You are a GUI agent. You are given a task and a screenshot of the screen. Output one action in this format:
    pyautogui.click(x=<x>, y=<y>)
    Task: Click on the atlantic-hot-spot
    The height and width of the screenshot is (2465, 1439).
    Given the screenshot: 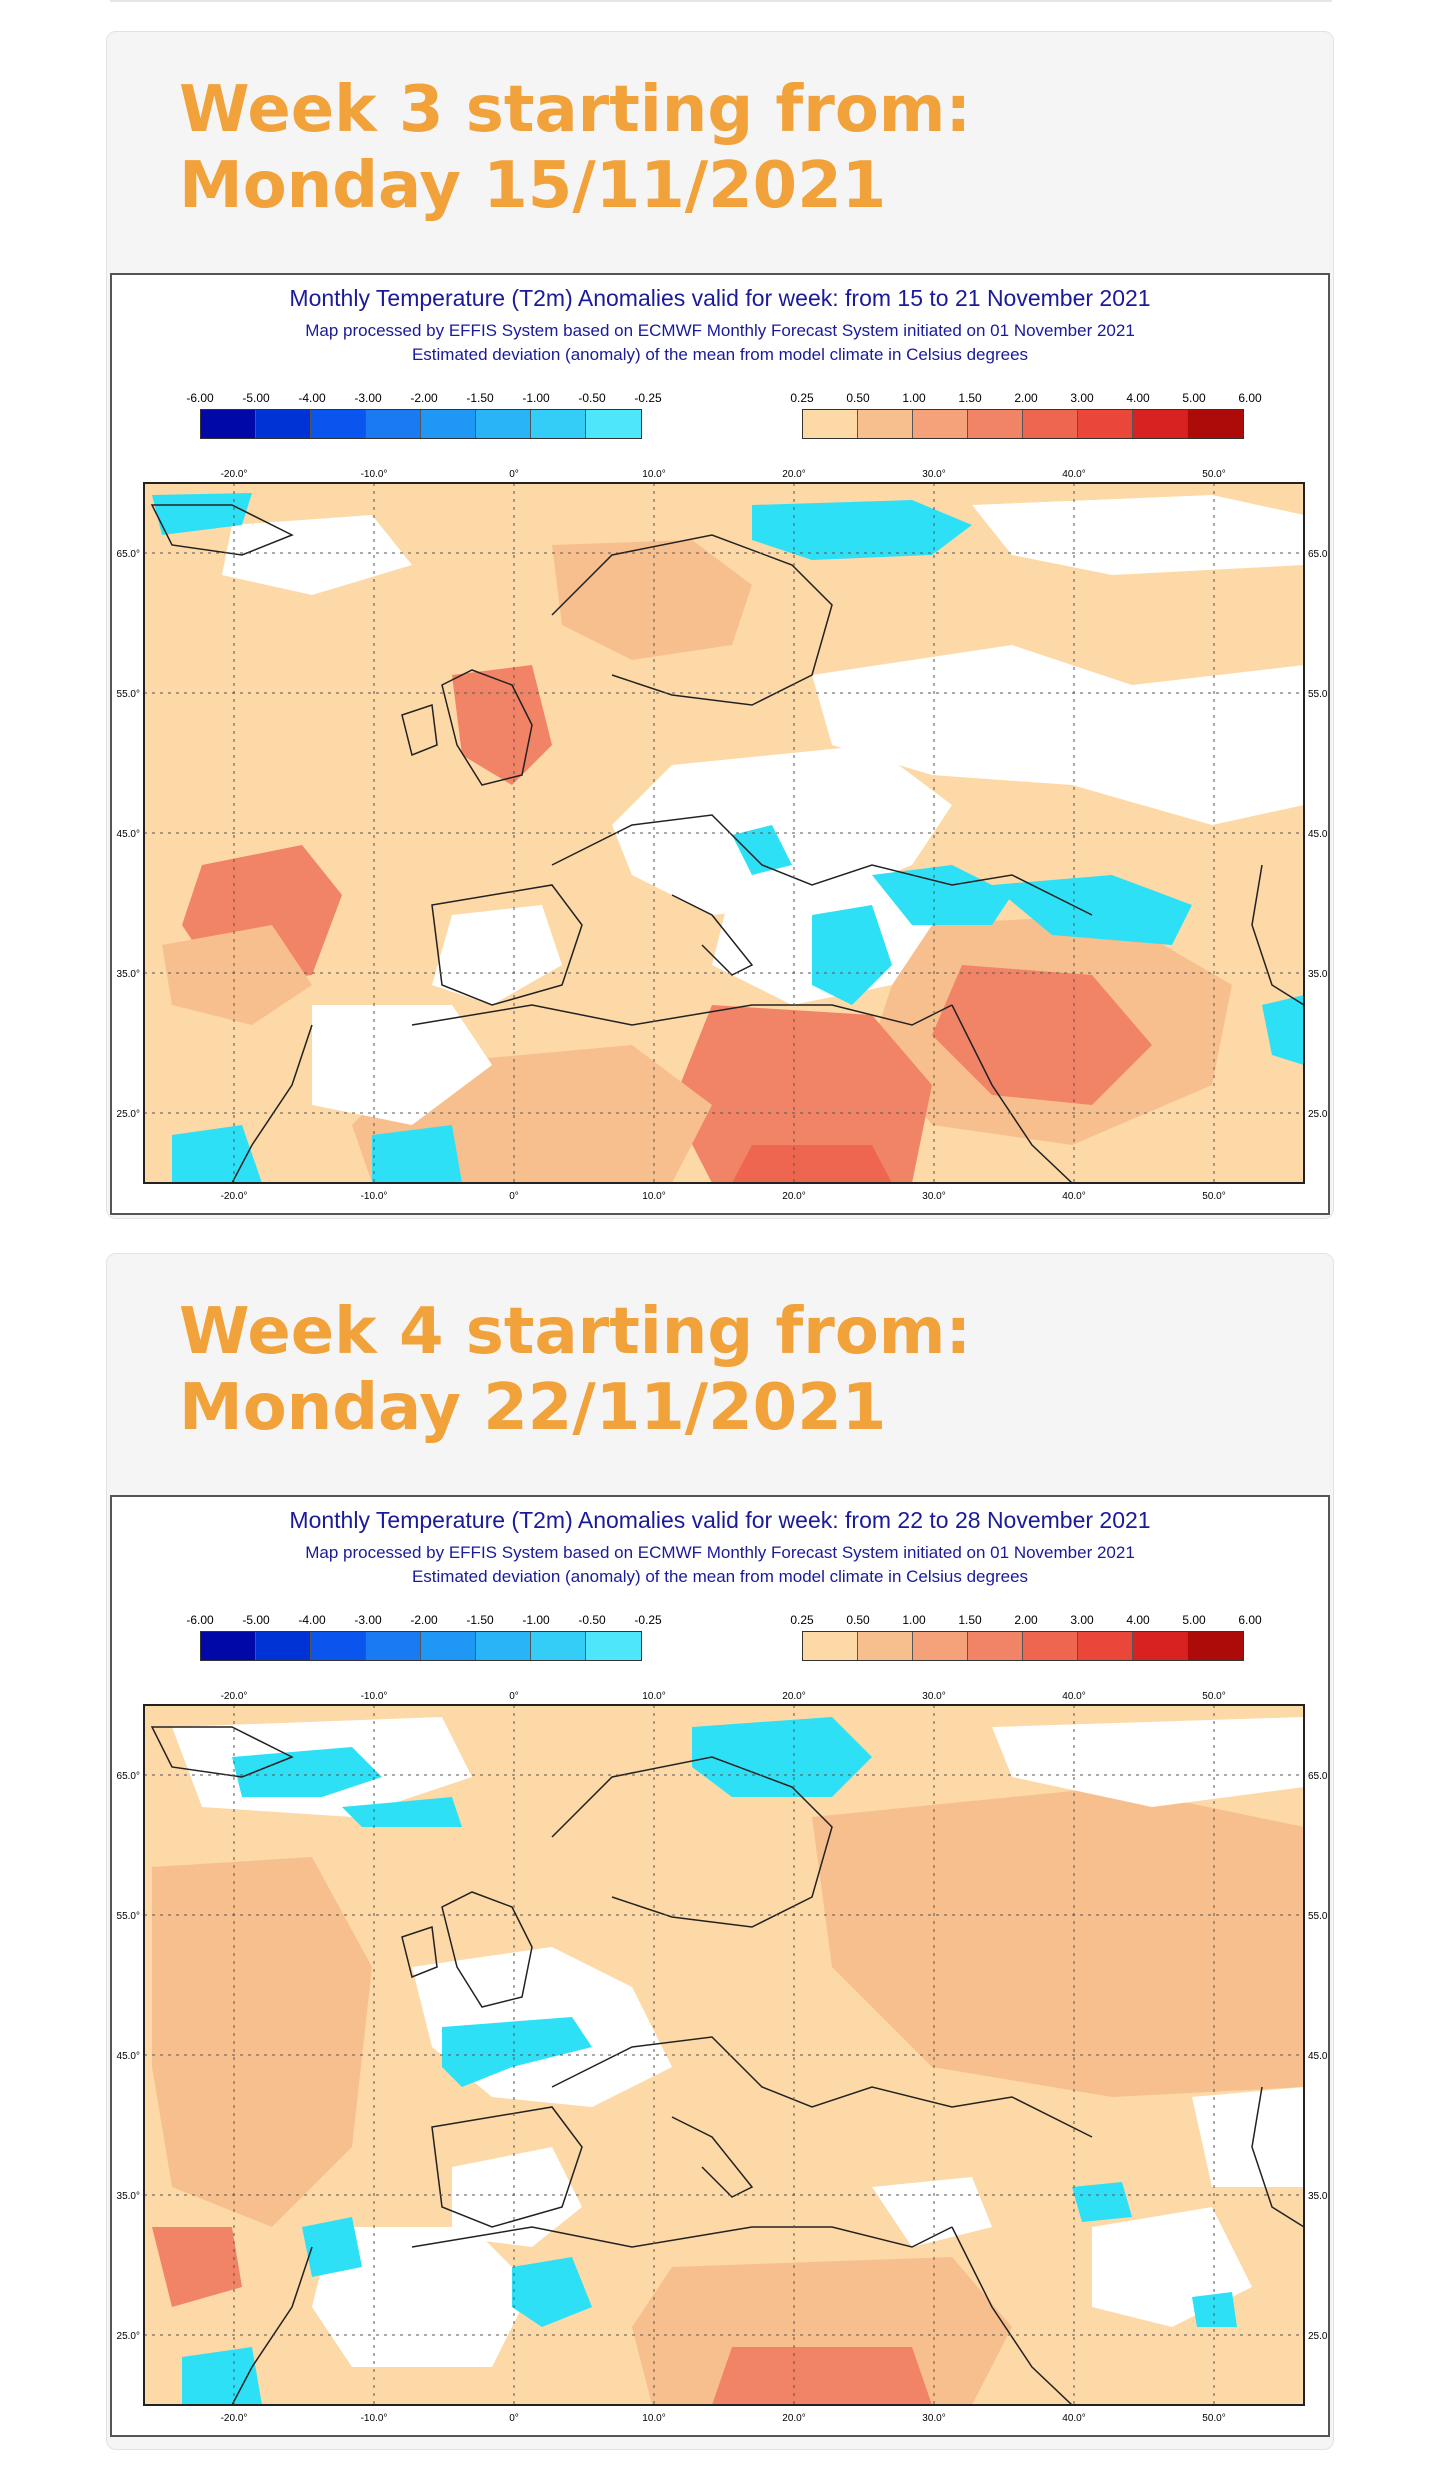 What is the action you would take?
    pyautogui.click(x=197, y=2267)
    